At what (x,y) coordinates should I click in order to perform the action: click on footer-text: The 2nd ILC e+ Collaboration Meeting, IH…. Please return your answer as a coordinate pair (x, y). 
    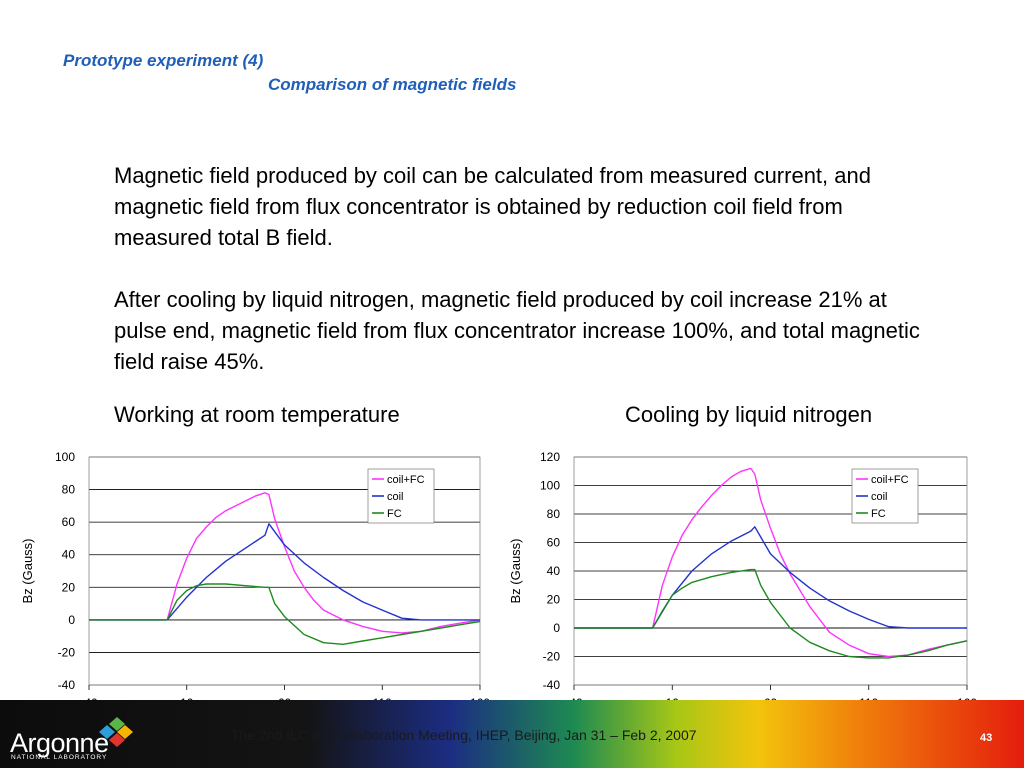
    Looking at the image, I should click on (464, 735).